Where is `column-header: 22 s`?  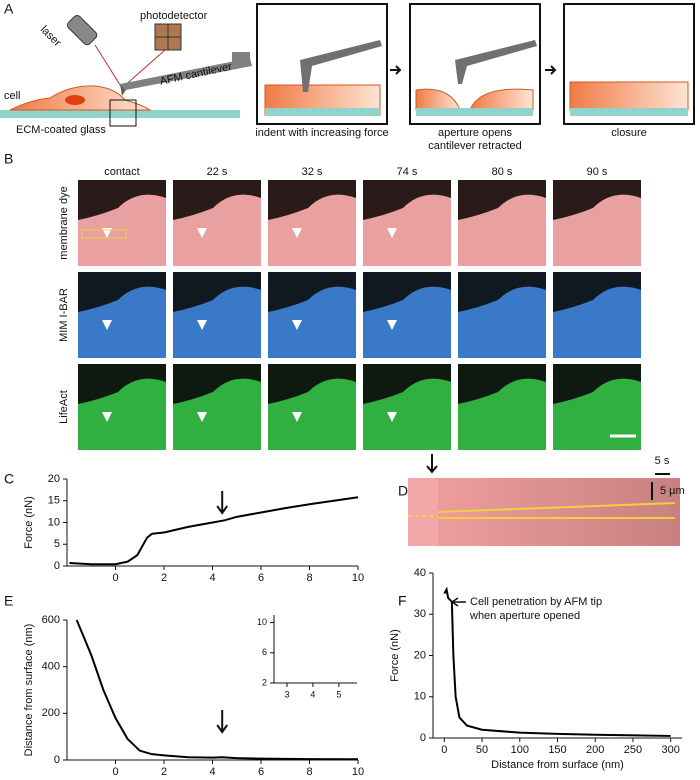 column-header: 22 s is located at coordinates (217, 172).